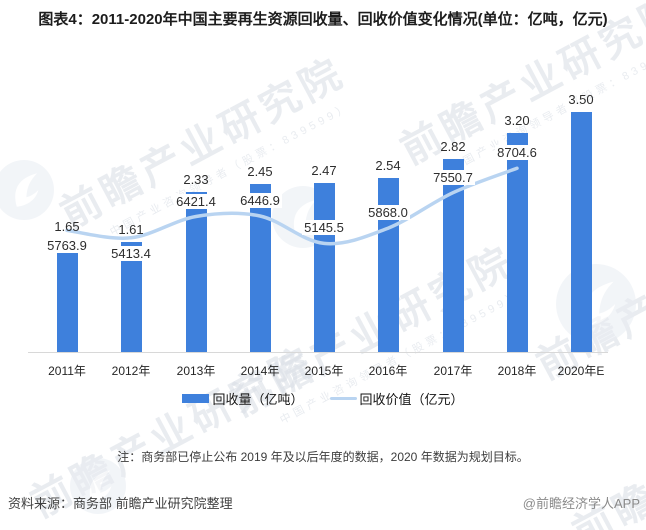  I want to click on line-value-label: 5413.4, so click(131, 253).